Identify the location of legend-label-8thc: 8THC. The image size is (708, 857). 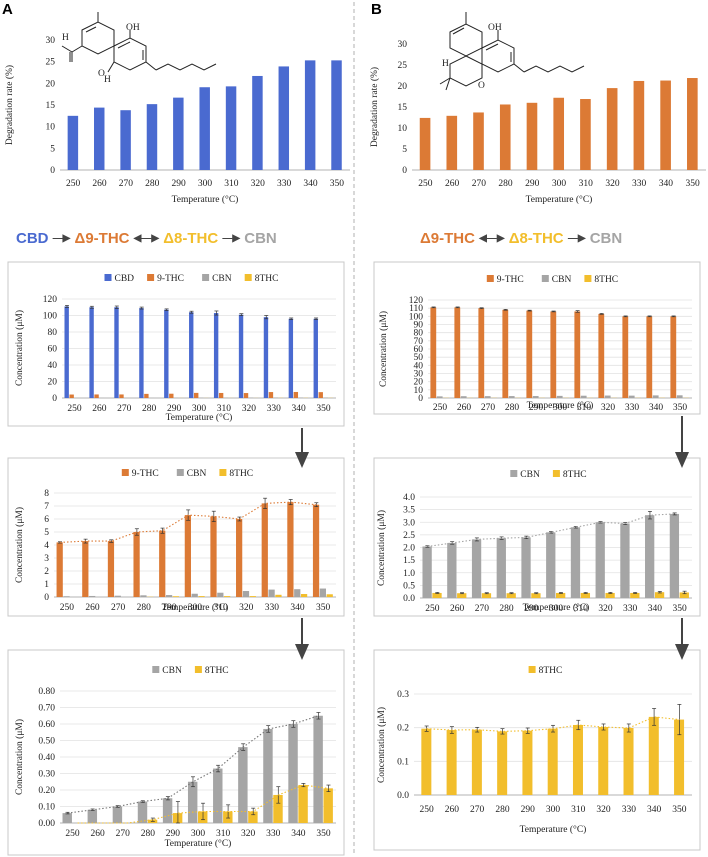
(551, 671).